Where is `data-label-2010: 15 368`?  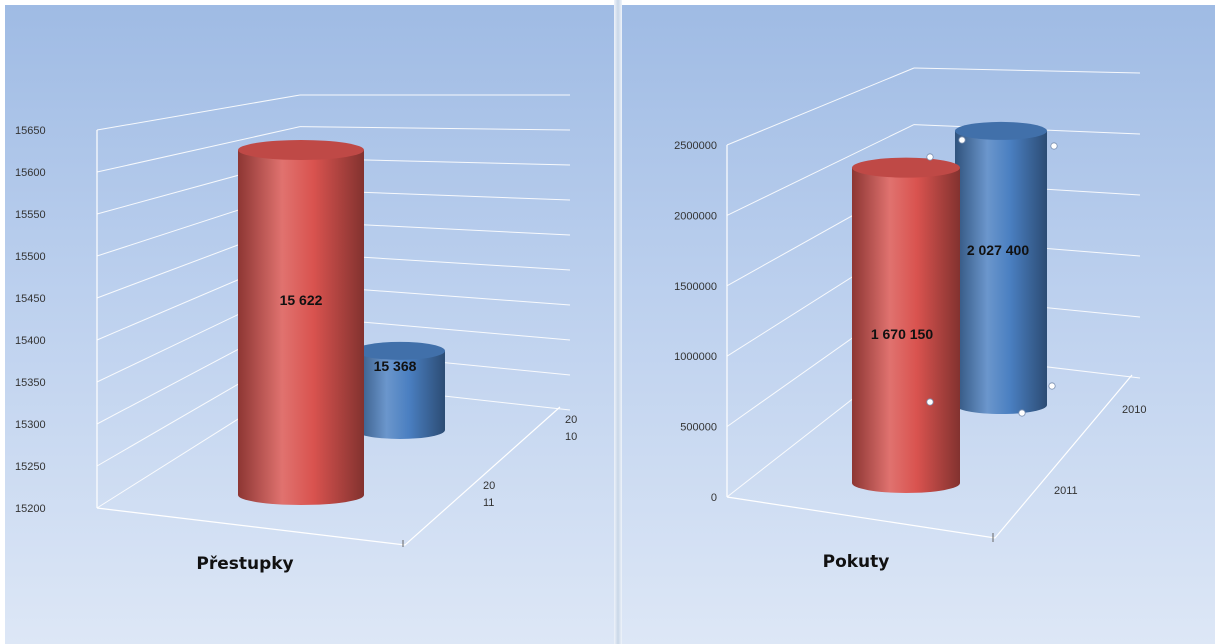 data-label-2010: 15 368 is located at coordinates (395, 366).